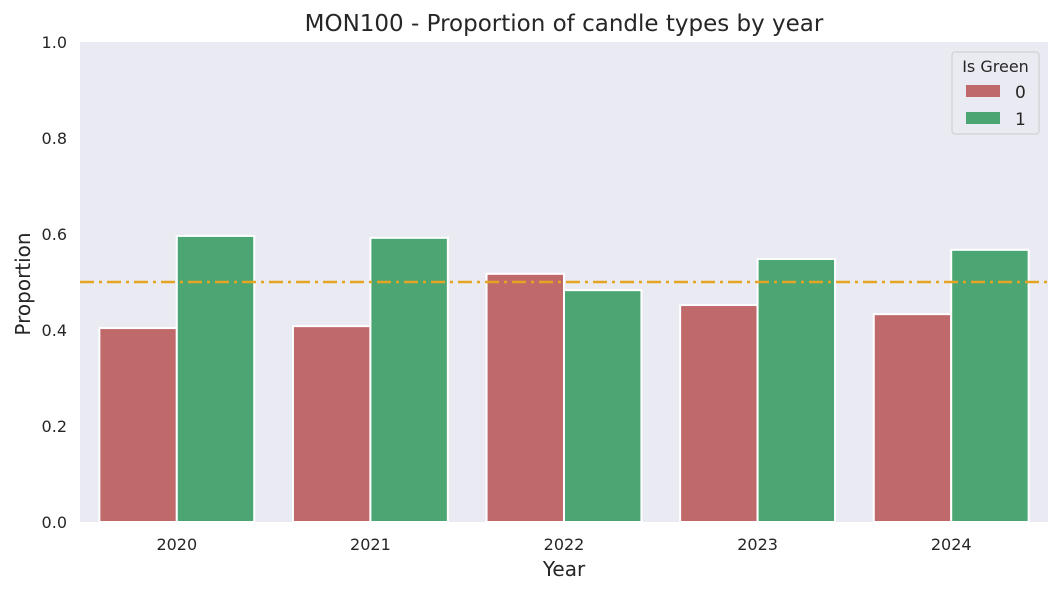 The image size is (1060, 592). What do you see at coordinates (370, 544) in the screenshot?
I see `x-tick-label: 2021` at bounding box center [370, 544].